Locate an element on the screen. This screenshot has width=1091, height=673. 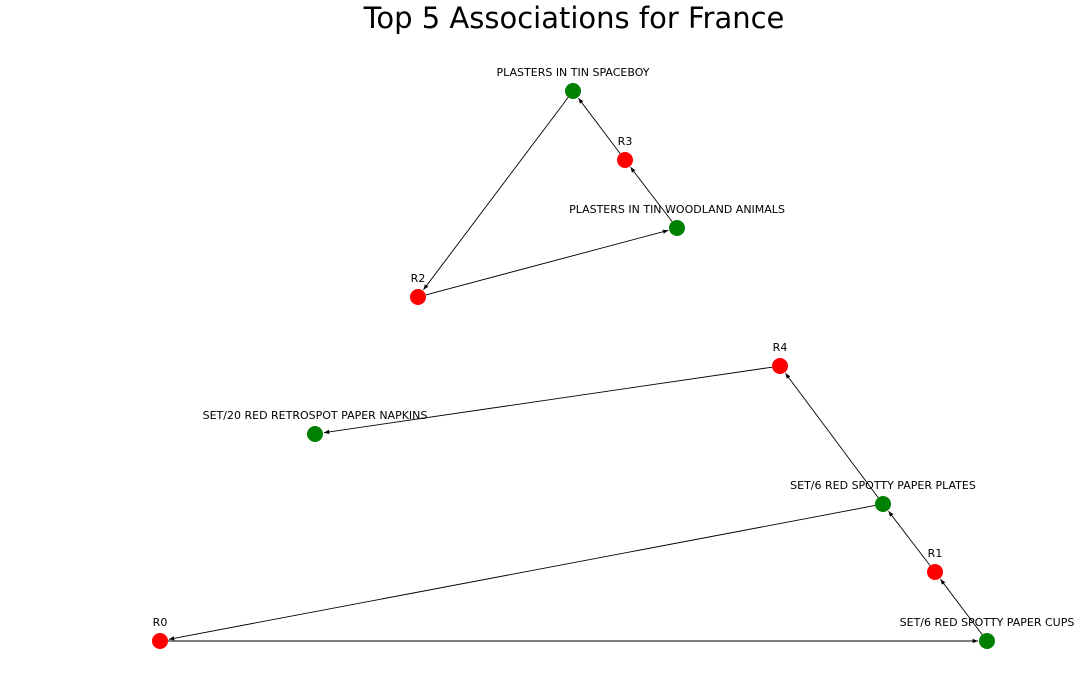
edge-plasters-in-tin-spaceboy-to-r2 is located at coordinates (496, 194).